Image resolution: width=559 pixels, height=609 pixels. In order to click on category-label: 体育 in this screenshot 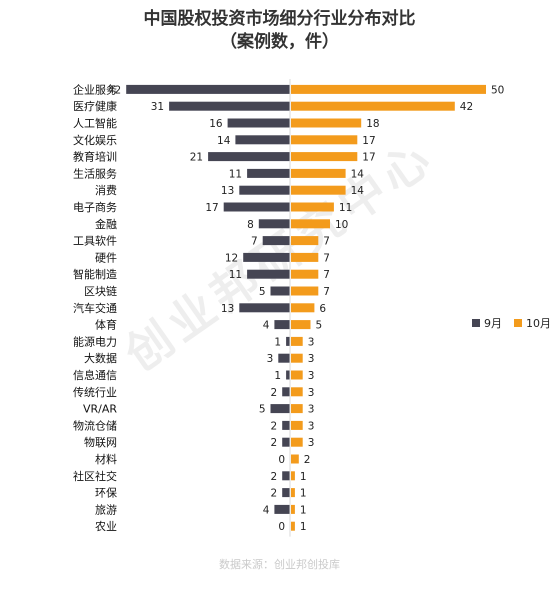, I will do `click(106, 325)`.